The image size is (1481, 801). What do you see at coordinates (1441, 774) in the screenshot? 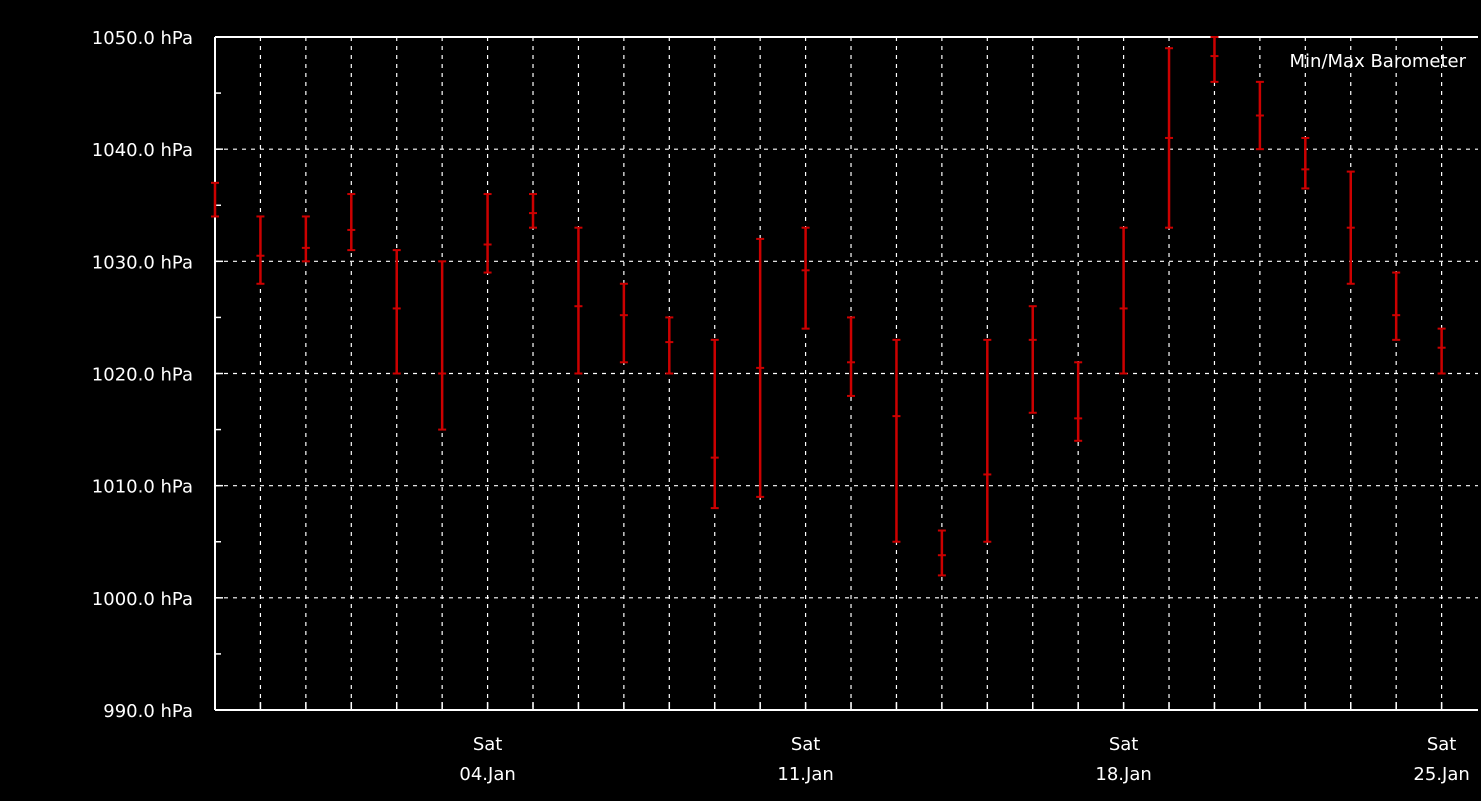
I see `x-tick-label-date: 25.Jan` at bounding box center [1441, 774].